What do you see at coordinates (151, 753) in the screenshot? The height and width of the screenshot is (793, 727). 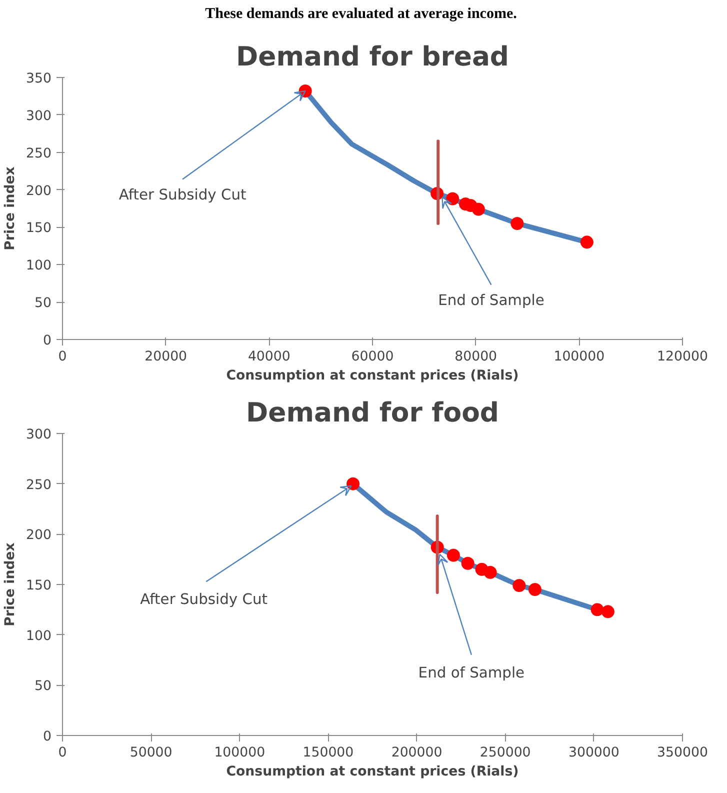 I see `x-tick-label: 50000` at bounding box center [151, 753].